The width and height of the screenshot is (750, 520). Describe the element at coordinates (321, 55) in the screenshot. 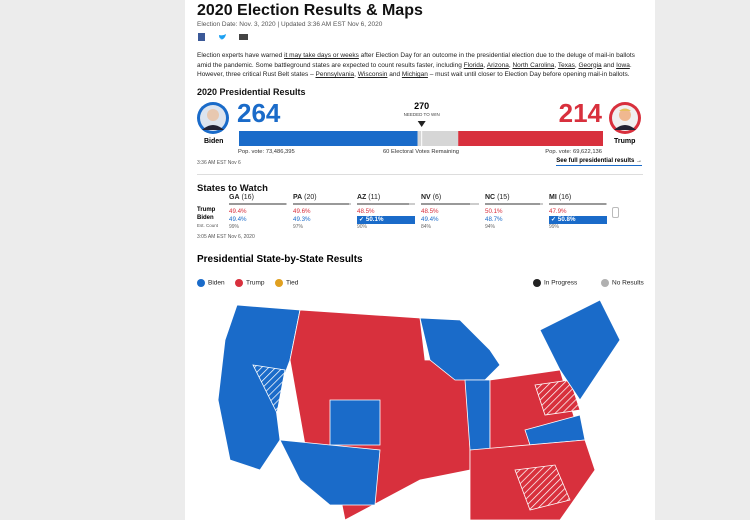

I see `intro-link: it may take days or weeks` at that location.